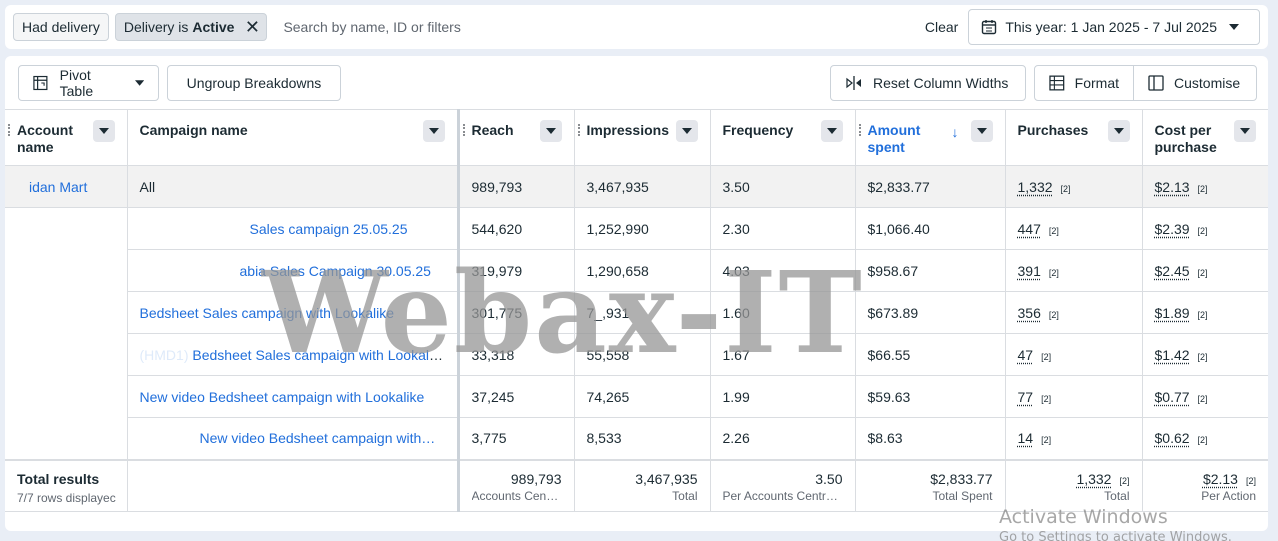 This screenshot has width=1278, height=541. What do you see at coordinates (598, 27) in the screenshot?
I see `search-input` at bounding box center [598, 27].